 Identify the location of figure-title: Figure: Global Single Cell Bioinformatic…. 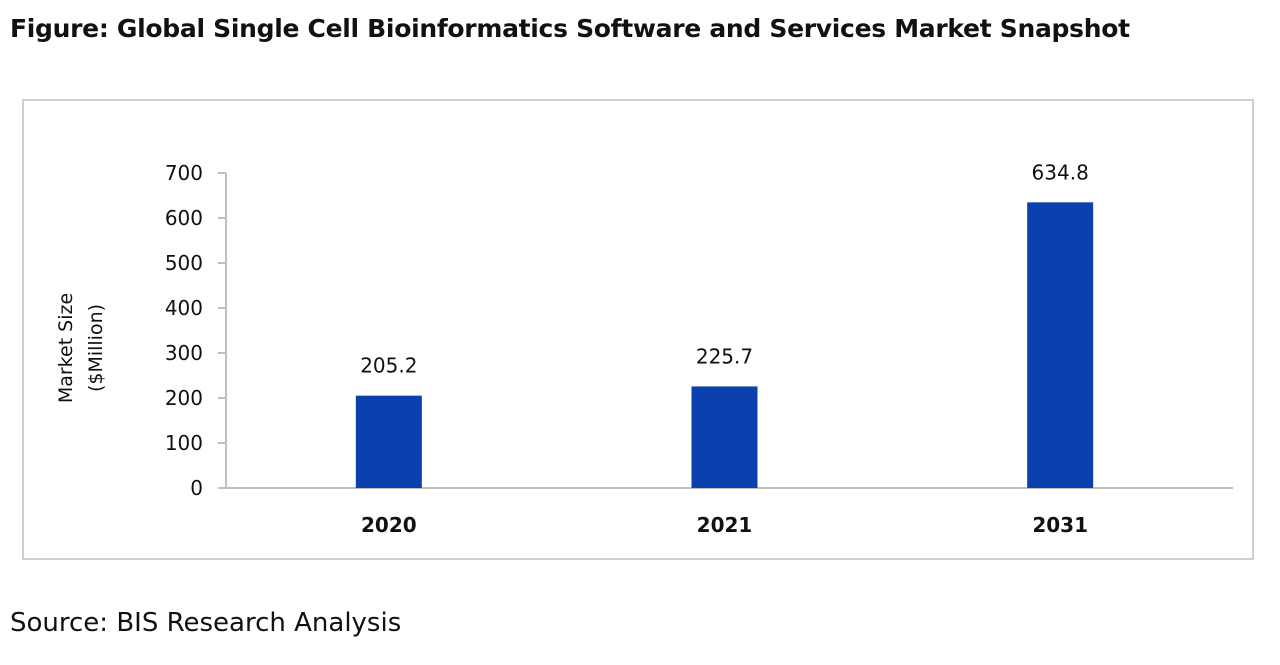
(570, 28).